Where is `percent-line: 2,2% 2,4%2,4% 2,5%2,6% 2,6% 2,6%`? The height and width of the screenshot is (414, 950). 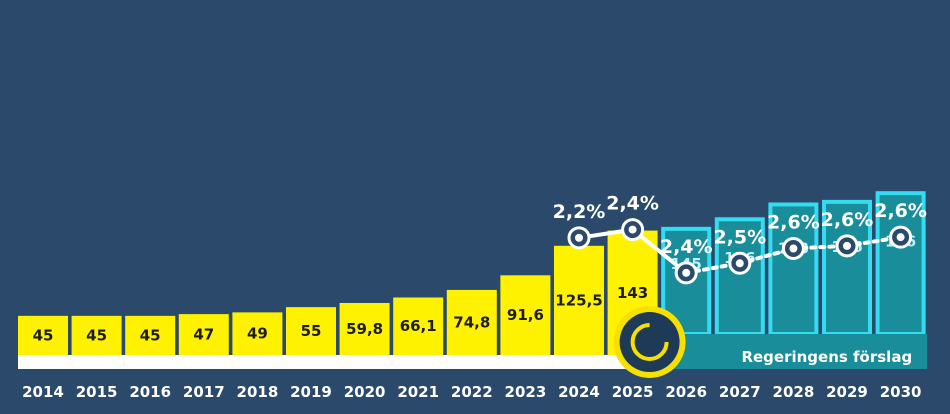 percent-line: 2,2% 2,4%2,4% 2,5%2,6% 2,6% 2,6% is located at coordinates (740, 239).